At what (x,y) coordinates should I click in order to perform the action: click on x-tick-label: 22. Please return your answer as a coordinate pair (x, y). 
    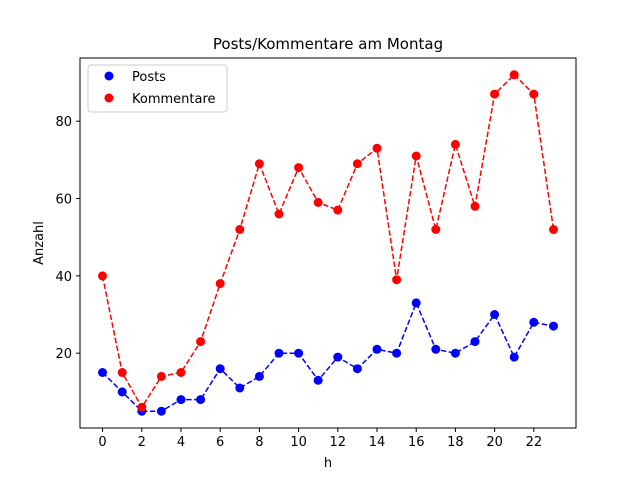
    Looking at the image, I should click on (534, 442).